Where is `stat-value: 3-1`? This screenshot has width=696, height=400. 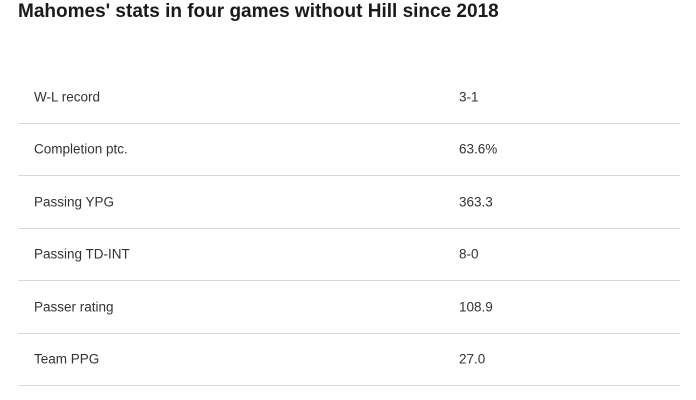
stat-value: 3-1 is located at coordinates (469, 97).